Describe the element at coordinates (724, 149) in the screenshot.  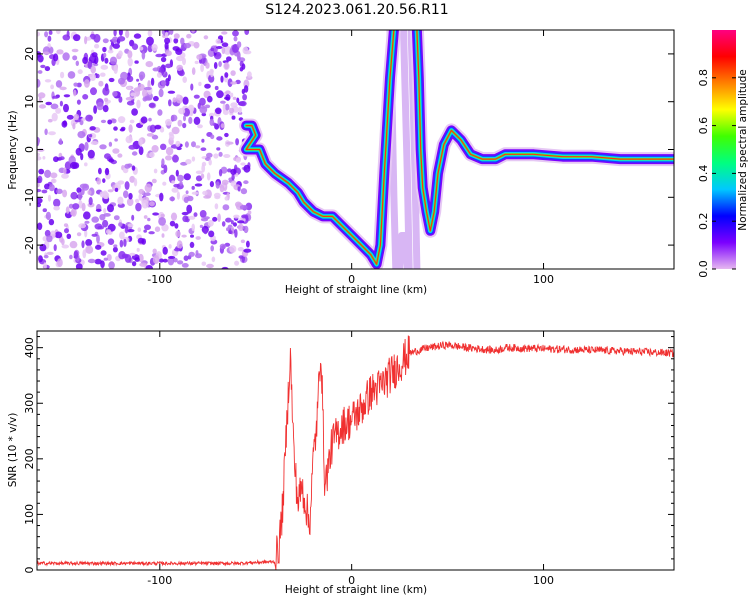
I see `colorbar-gradient` at that location.